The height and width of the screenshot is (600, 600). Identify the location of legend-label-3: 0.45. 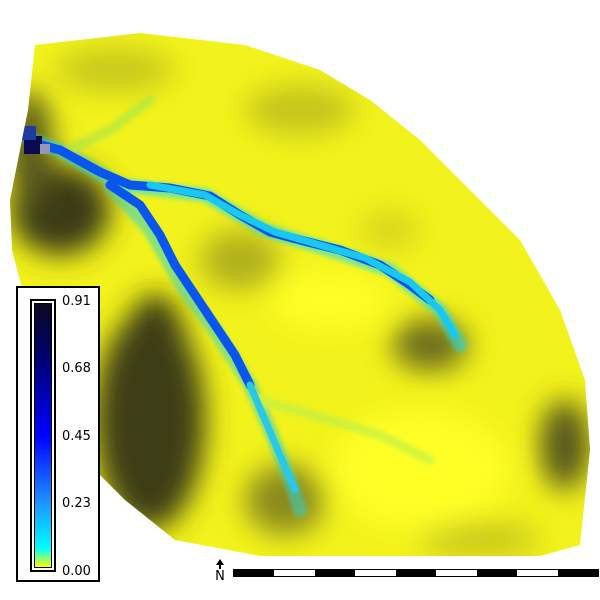
(76, 436).